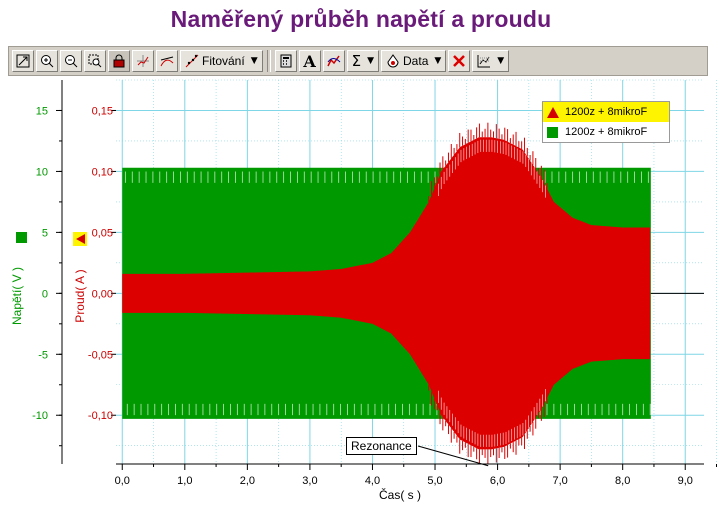  I want to click on zoom-region-icon, so click(95, 61).